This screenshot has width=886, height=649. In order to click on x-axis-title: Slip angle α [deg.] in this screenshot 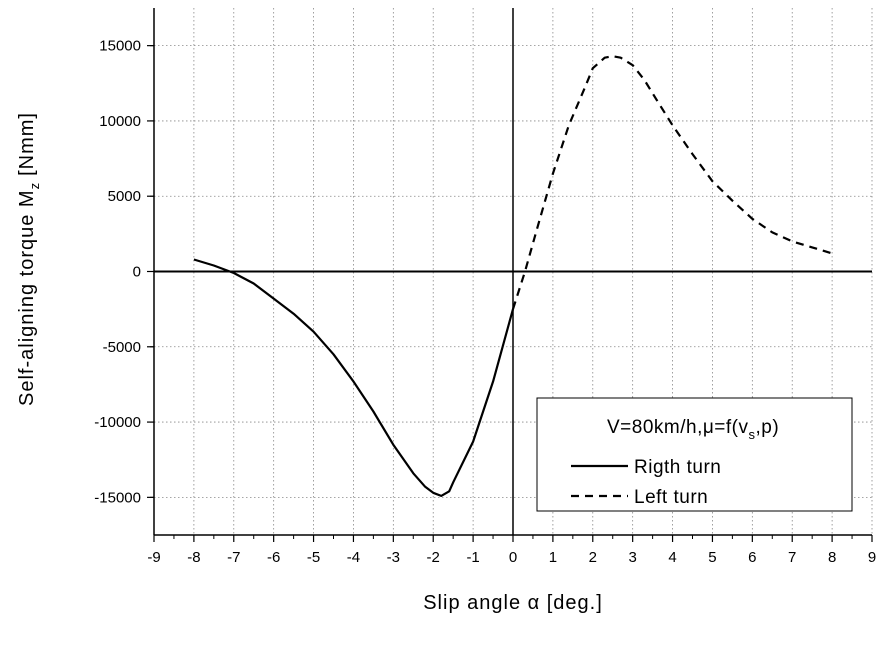, I will do `click(513, 603)`.